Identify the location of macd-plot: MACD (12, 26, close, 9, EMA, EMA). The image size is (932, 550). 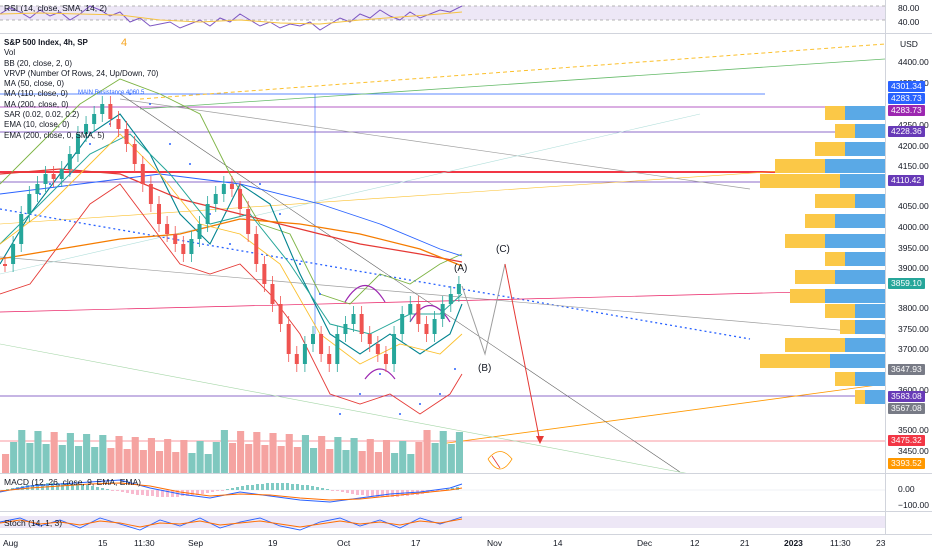
(442, 492).